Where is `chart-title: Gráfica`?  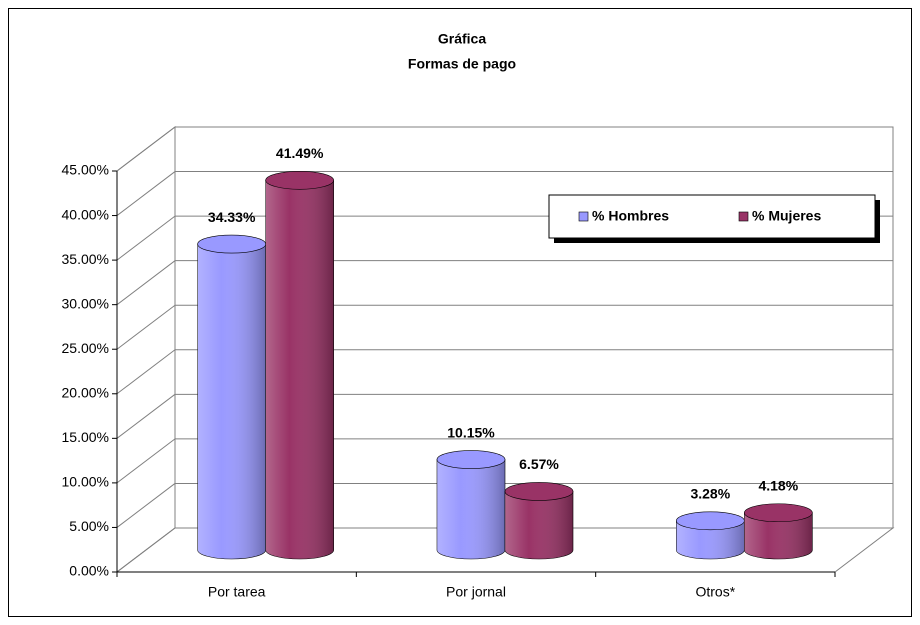 chart-title: Gráfica is located at coordinates (462, 39).